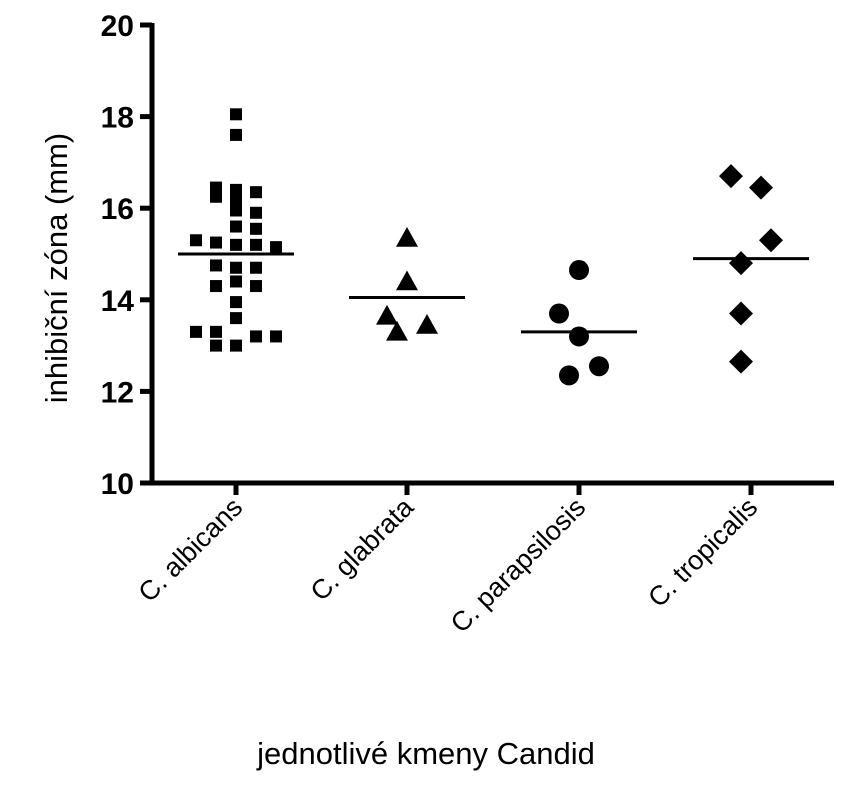 Image resolution: width=859 pixels, height=800 pixels. Describe the element at coordinates (425, 753) in the screenshot. I see `x-axis-title: jednotlivé kmeny Candid` at that location.